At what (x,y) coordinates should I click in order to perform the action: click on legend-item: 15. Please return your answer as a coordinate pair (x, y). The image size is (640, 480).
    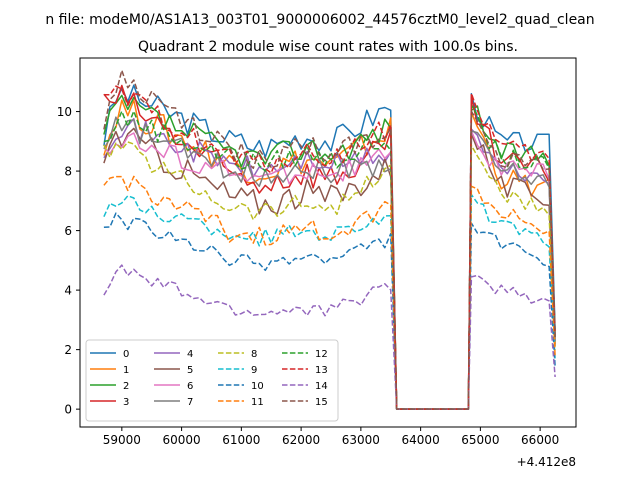
    Looking at the image, I should click on (305, 402).